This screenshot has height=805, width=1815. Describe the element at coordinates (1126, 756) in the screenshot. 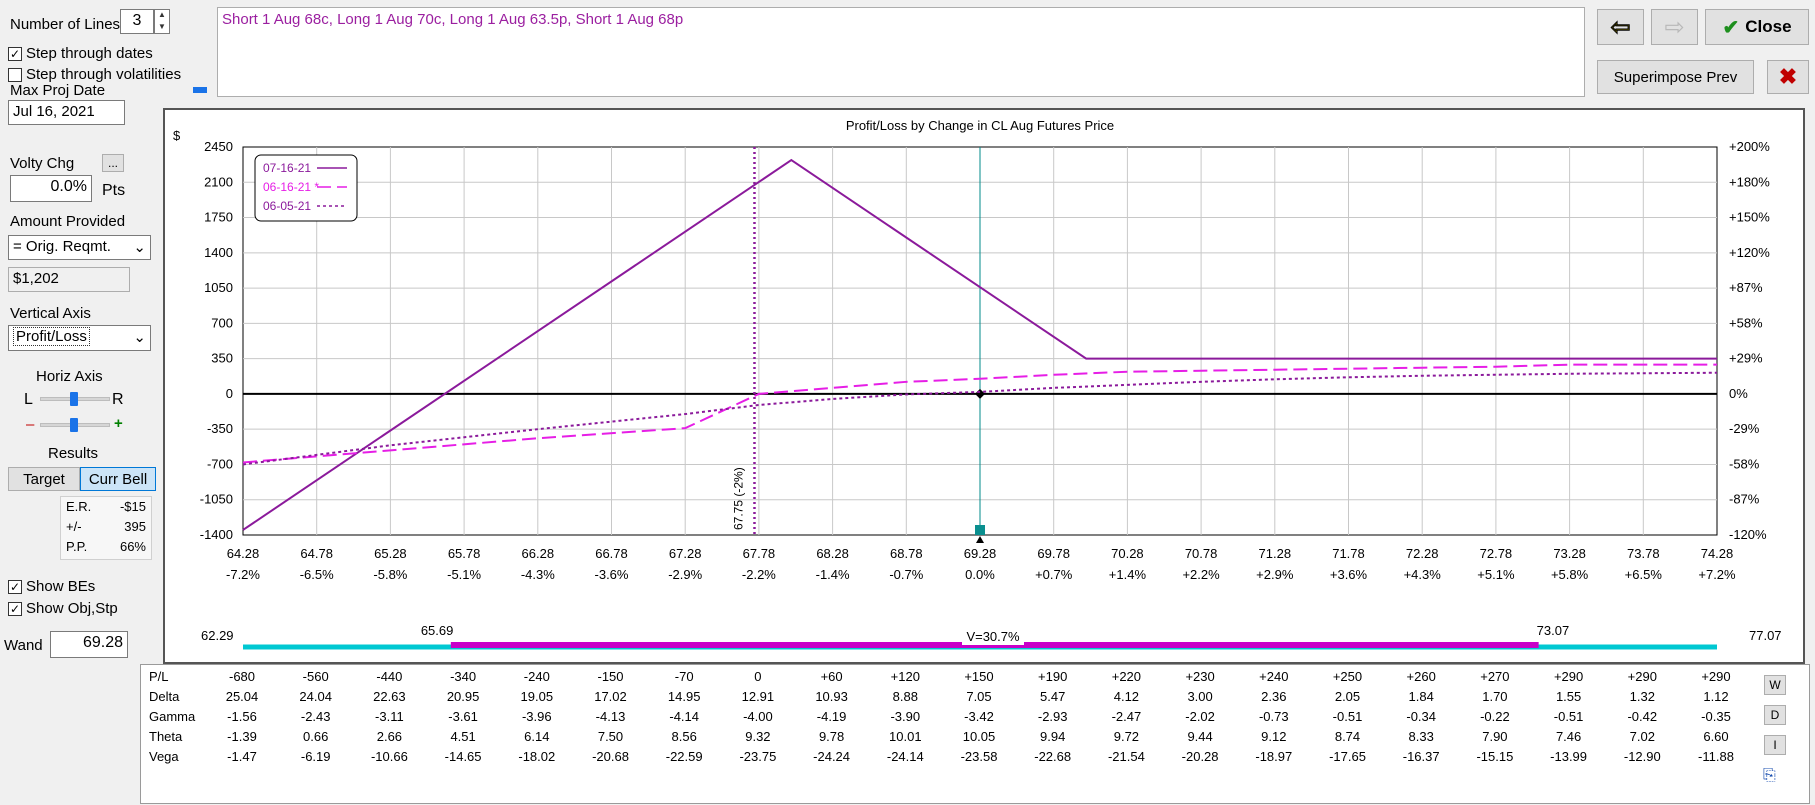

I see `greeks-cell: -21.54` at that location.